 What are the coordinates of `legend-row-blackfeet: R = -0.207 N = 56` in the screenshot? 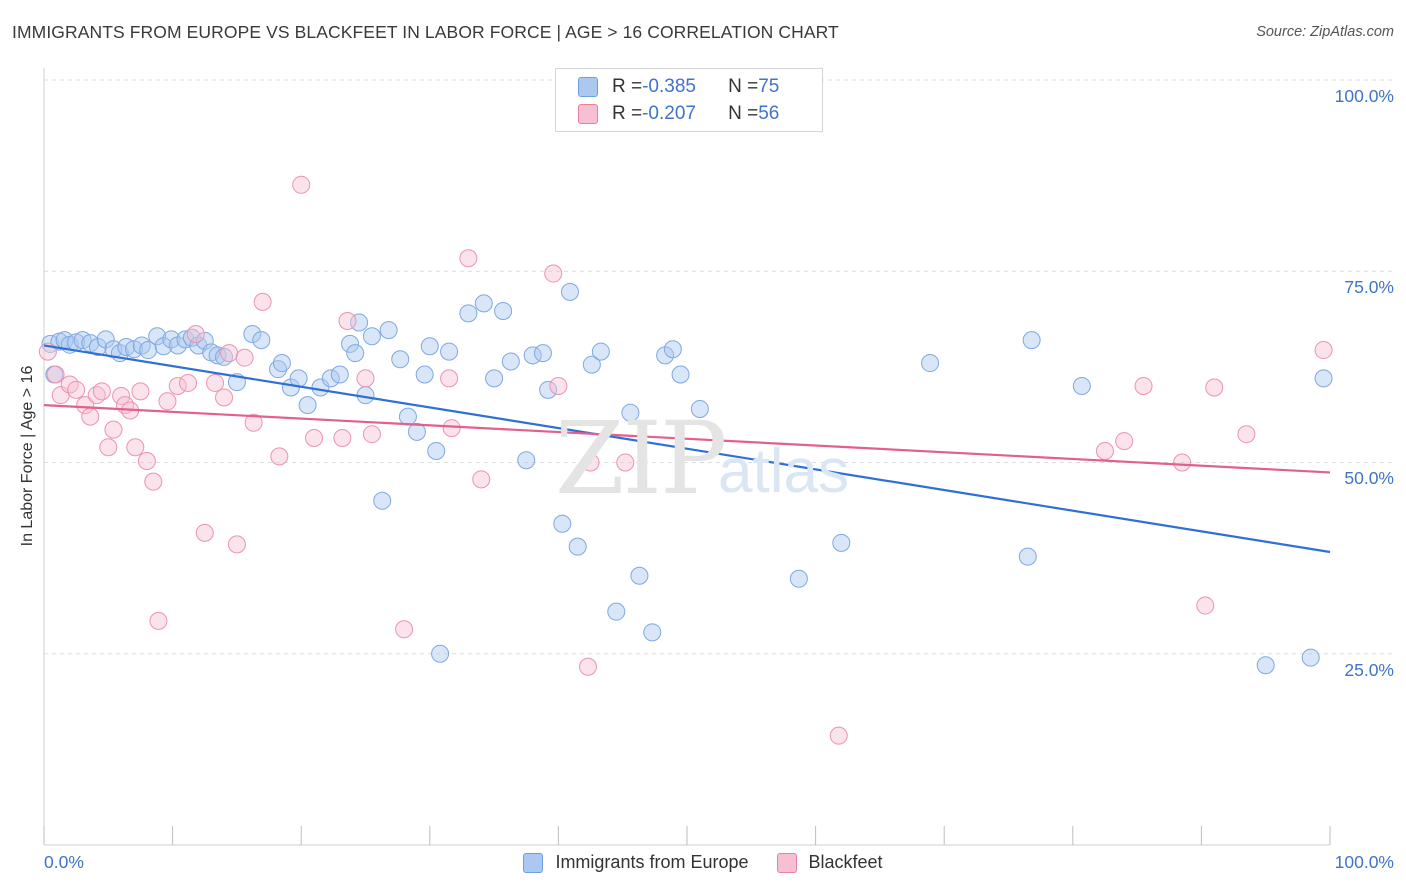 It's located at (678, 114).